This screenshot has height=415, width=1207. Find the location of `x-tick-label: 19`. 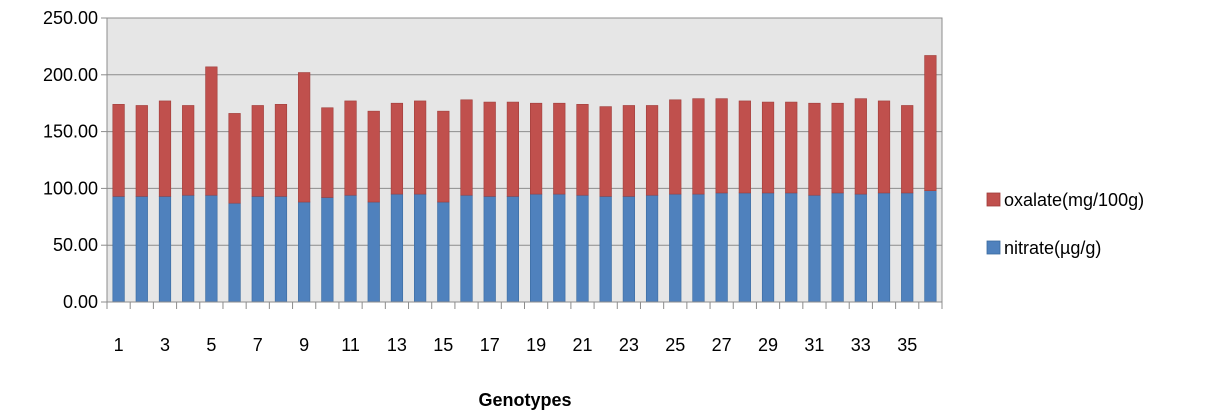

x-tick-label: 19 is located at coordinates (536, 345).